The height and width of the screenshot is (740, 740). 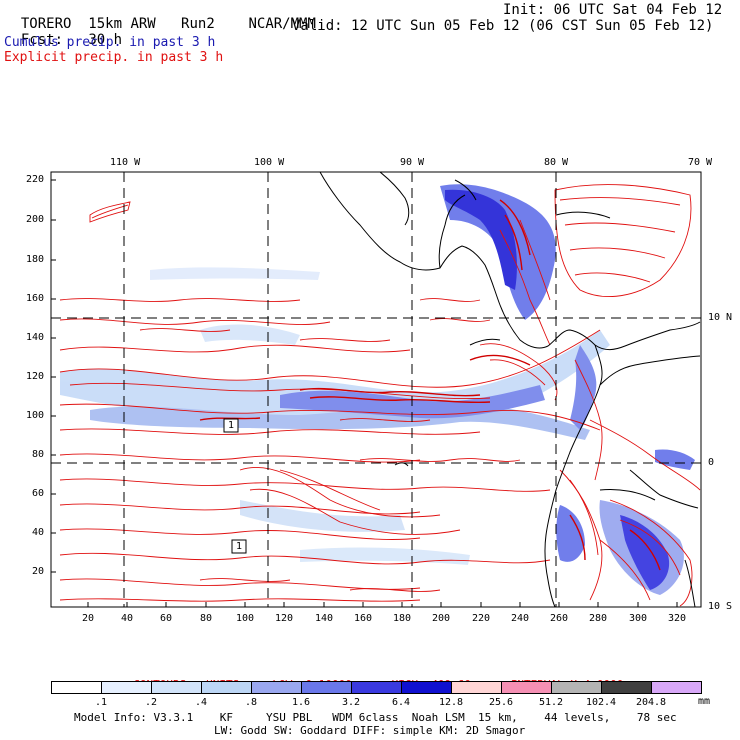 What do you see at coordinates (151, 702) in the screenshot?
I see `colorbar-value: .2` at bounding box center [151, 702].